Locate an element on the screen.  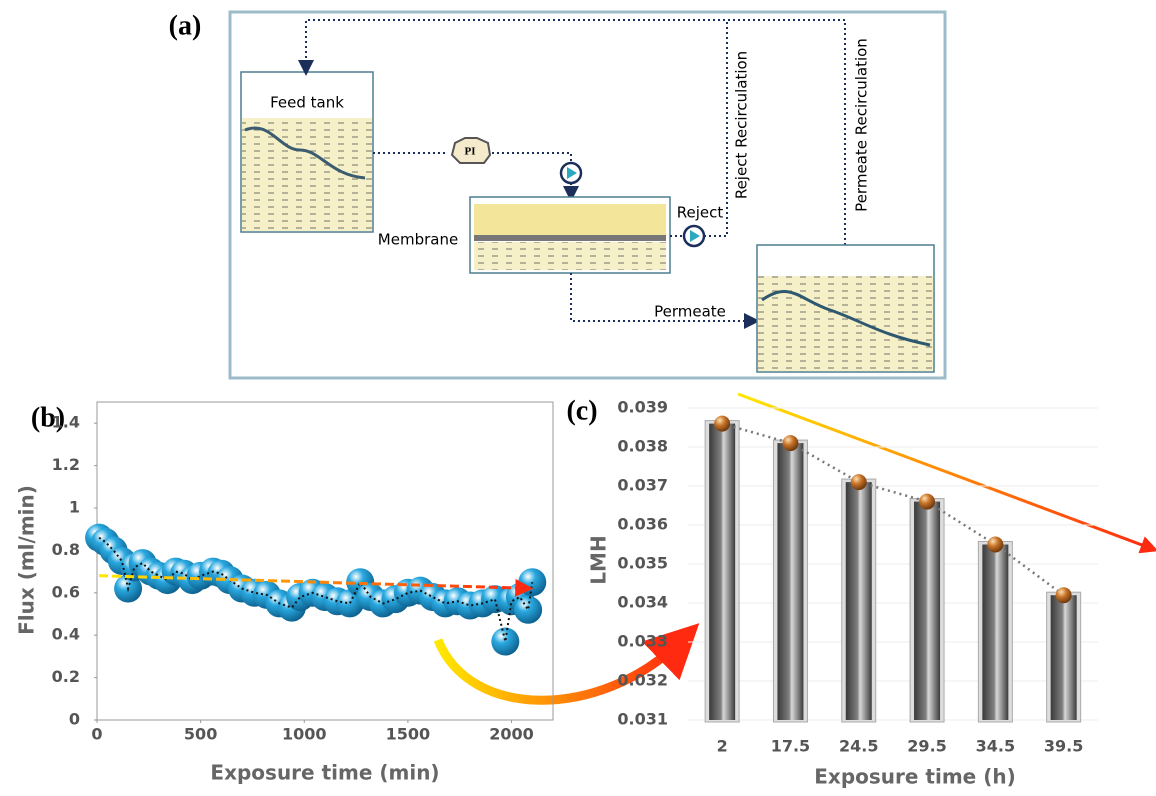
y-axis-title: LMH is located at coordinates (599, 559).